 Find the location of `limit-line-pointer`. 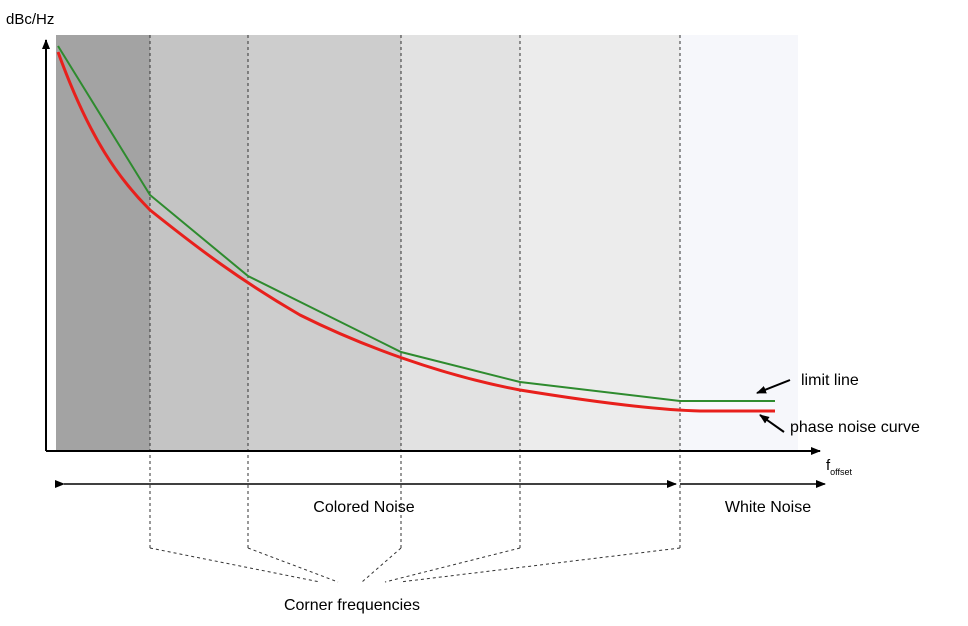

limit-line-pointer is located at coordinates (773, 386).